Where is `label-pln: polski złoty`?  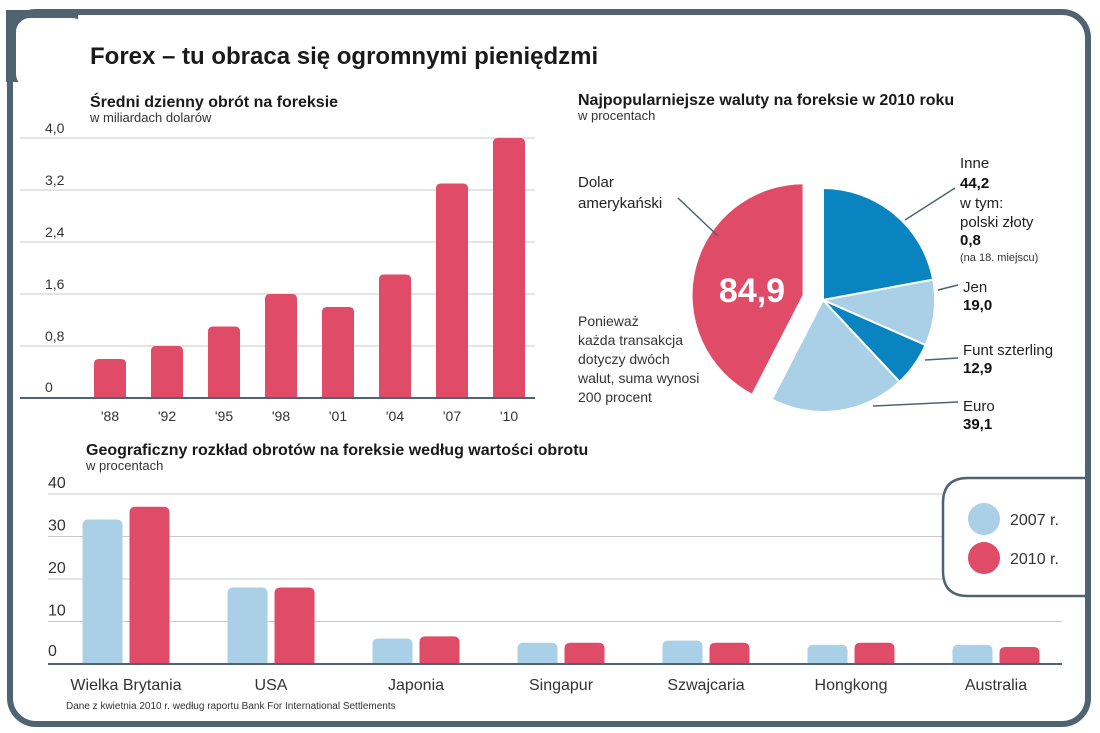 label-pln: polski złoty is located at coordinates (997, 222).